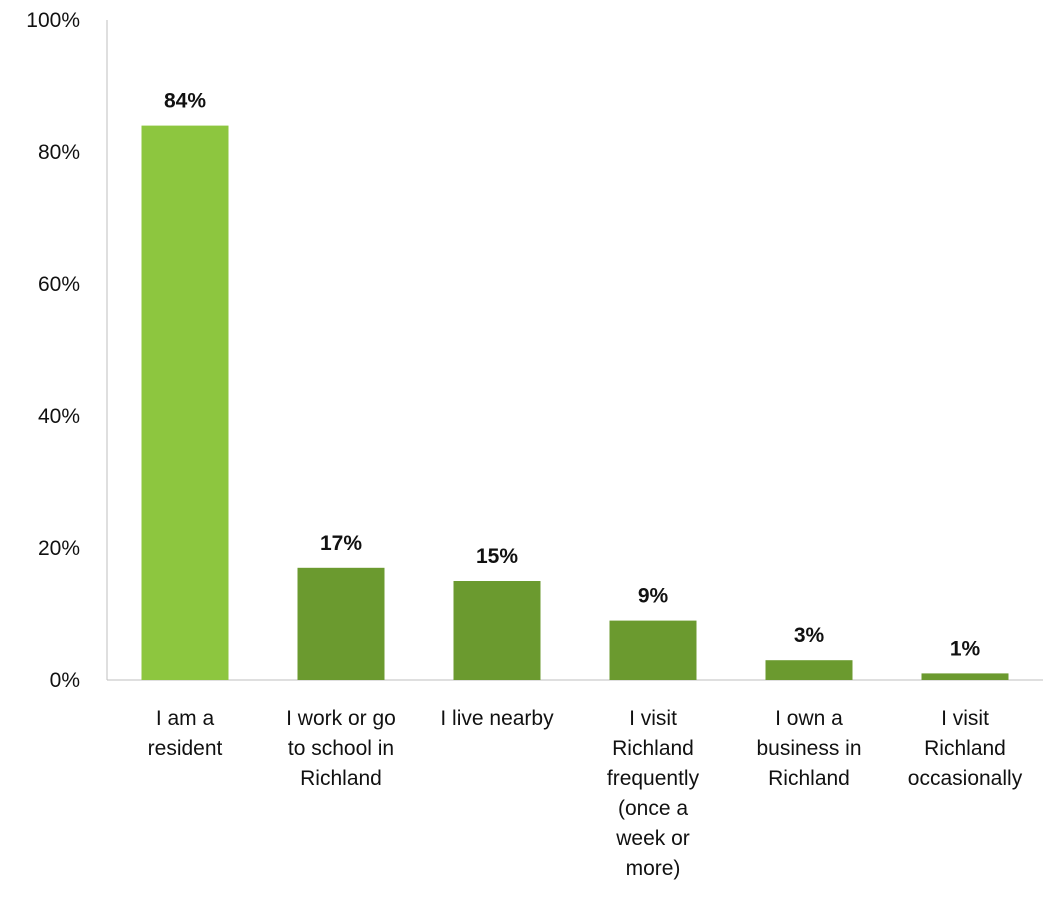  What do you see at coordinates (185, 718) in the screenshot?
I see `x-tick-label-line: I am a` at bounding box center [185, 718].